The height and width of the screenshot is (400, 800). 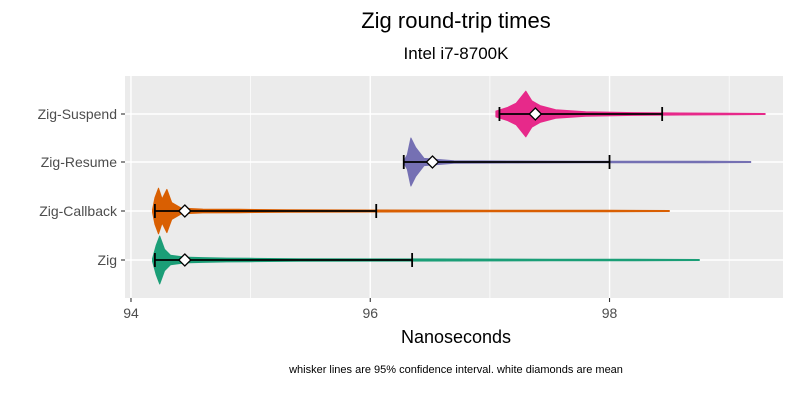 I want to click on y-tick-label: Zig-Suspend, so click(x=77, y=114).